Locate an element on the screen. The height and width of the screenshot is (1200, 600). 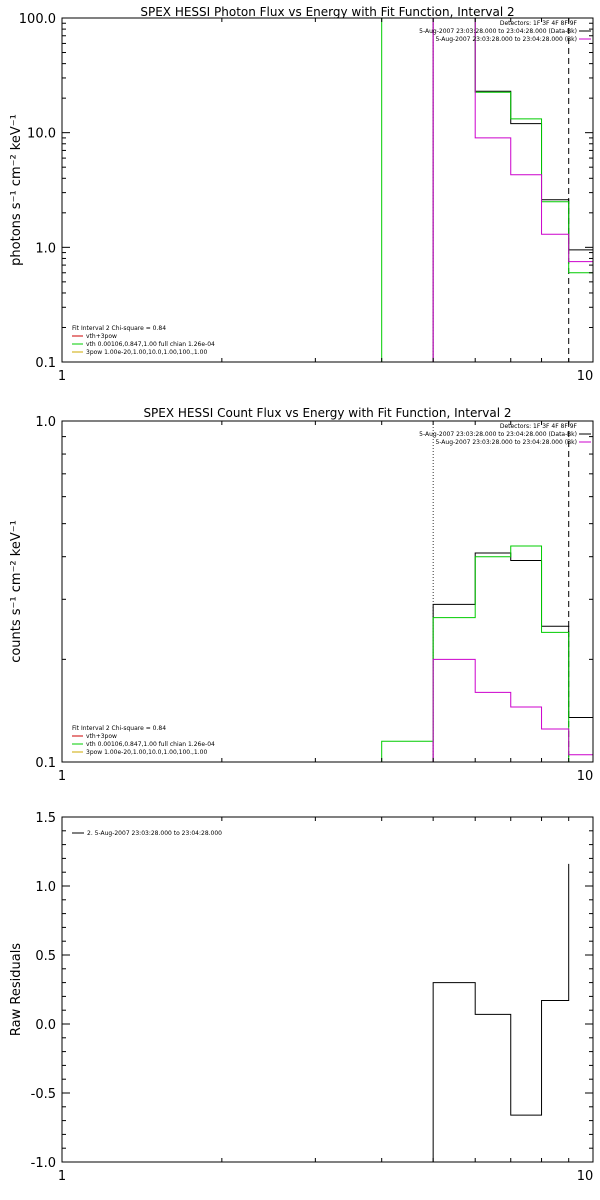
y-axis-label: Raw Residuals is located at coordinates (16, 989).